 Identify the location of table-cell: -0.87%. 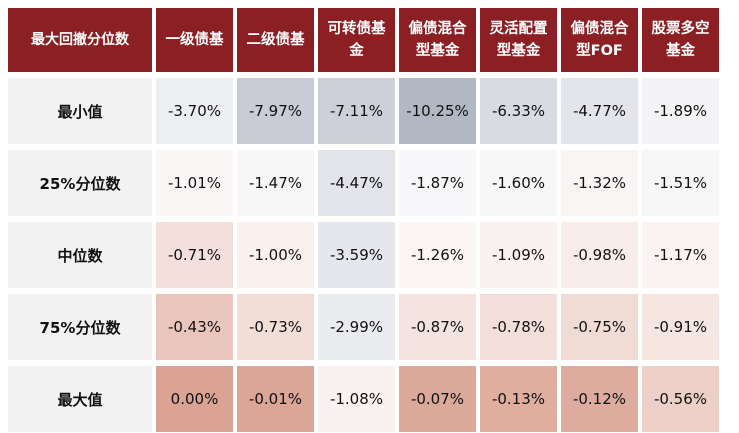
(437, 327).